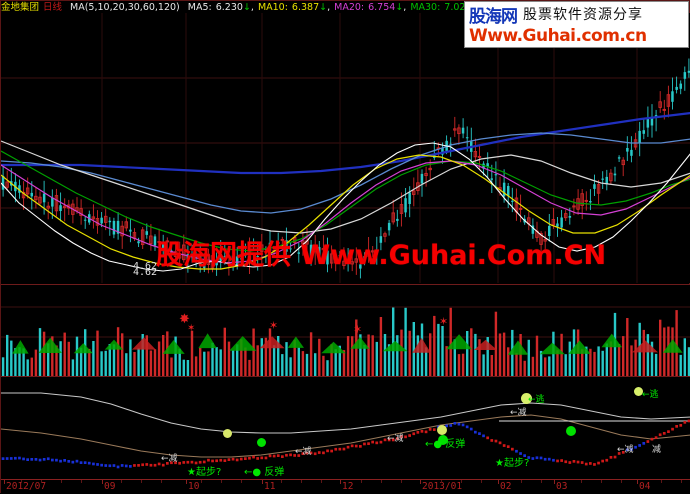 This screenshot has height=494, width=690. Describe the element at coordinates (625, 450) in the screenshot. I see `indicator-annotation-10: ←减` at that location.